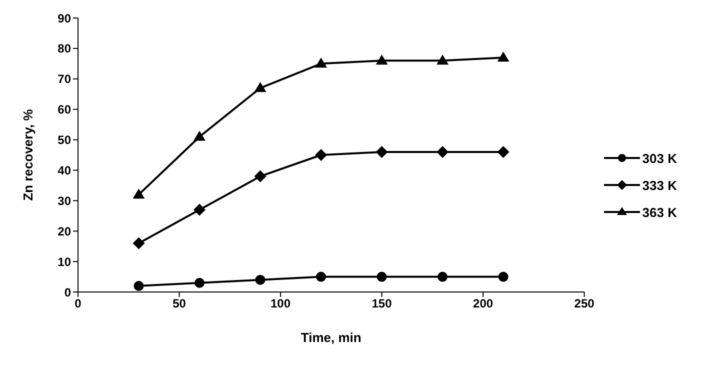 Image resolution: width=705 pixels, height=370 pixels. Describe the element at coordinates (65, 261) in the screenshot. I see `y-tick-label: 10` at that location.